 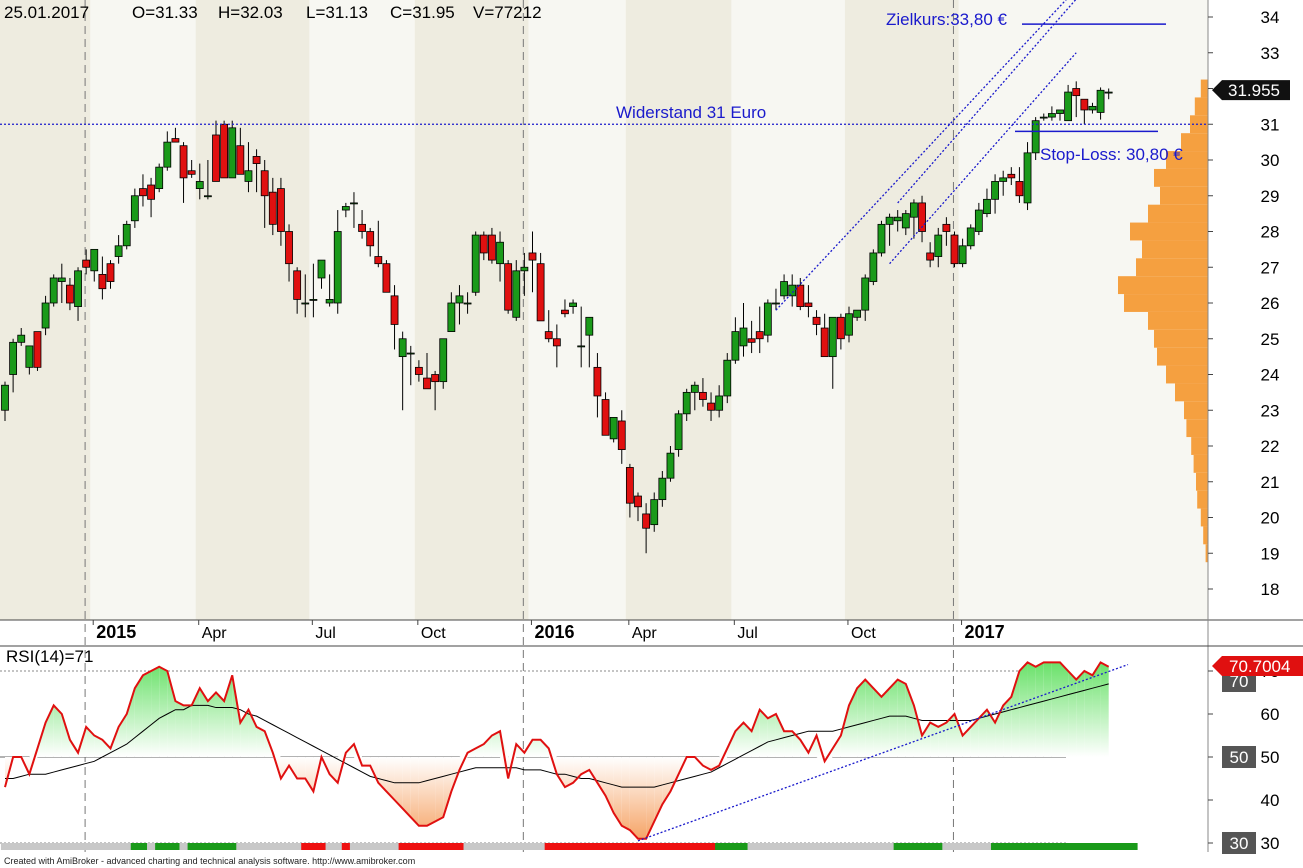 I want to click on rsi-value-badge, so click(x=1257, y=665).